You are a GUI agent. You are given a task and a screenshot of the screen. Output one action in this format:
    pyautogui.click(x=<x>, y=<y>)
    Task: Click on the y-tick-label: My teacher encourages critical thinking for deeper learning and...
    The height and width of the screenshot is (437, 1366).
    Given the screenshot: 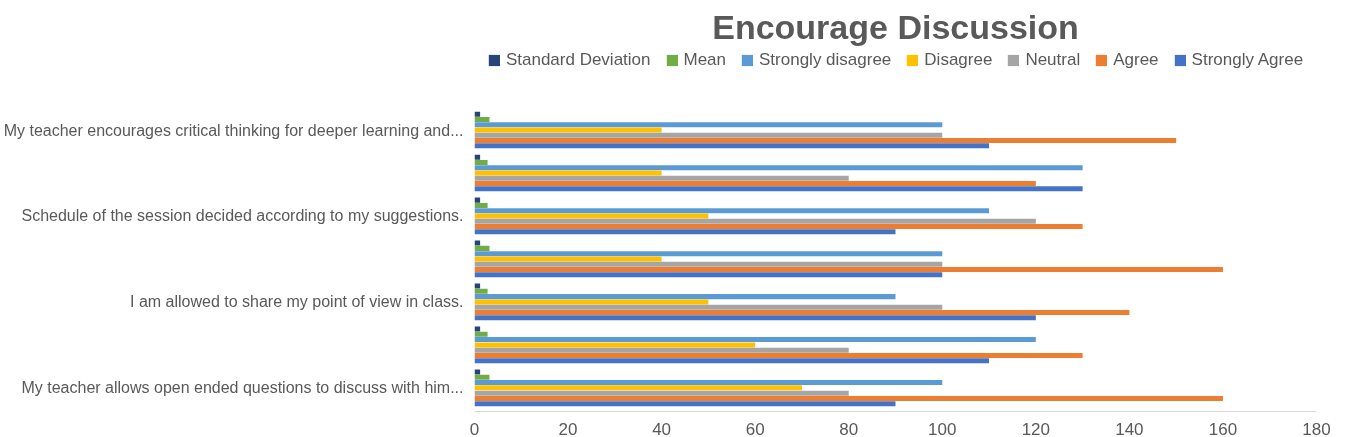 What is the action you would take?
    pyautogui.click(x=233, y=130)
    